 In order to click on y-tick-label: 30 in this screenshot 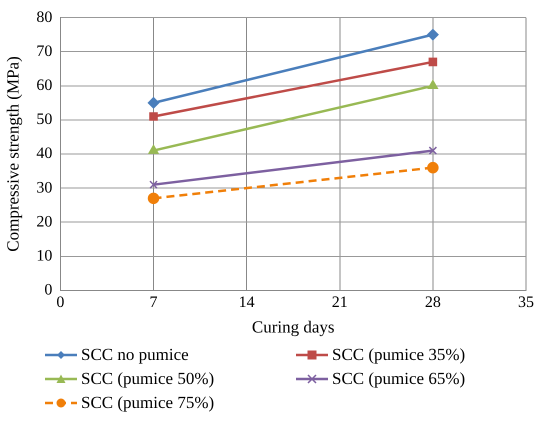, I will do `click(44, 187)`.